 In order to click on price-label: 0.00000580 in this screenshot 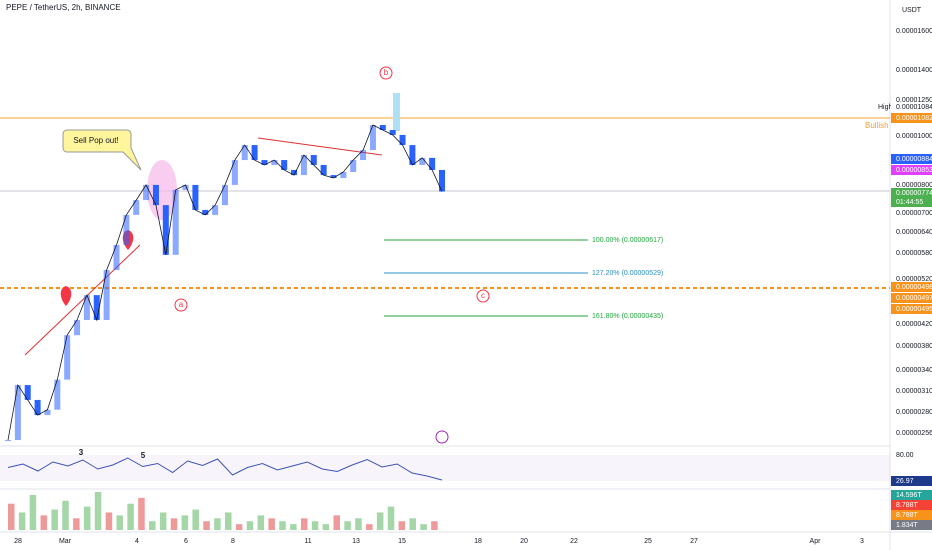, I will do `click(914, 253)`.